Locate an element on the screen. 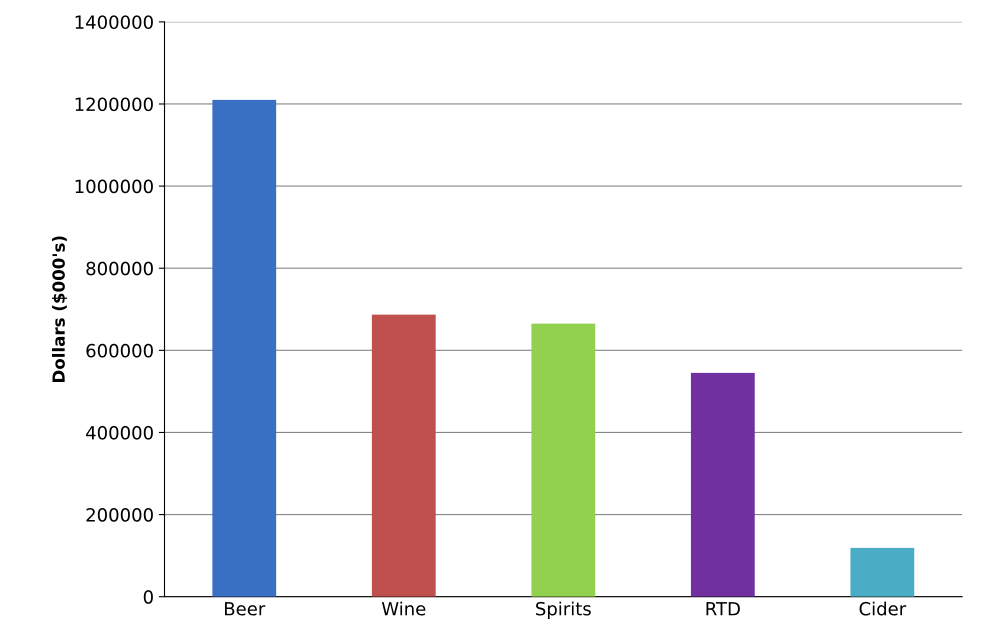  x-tick-label: Beer is located at coordinates (245, 609).